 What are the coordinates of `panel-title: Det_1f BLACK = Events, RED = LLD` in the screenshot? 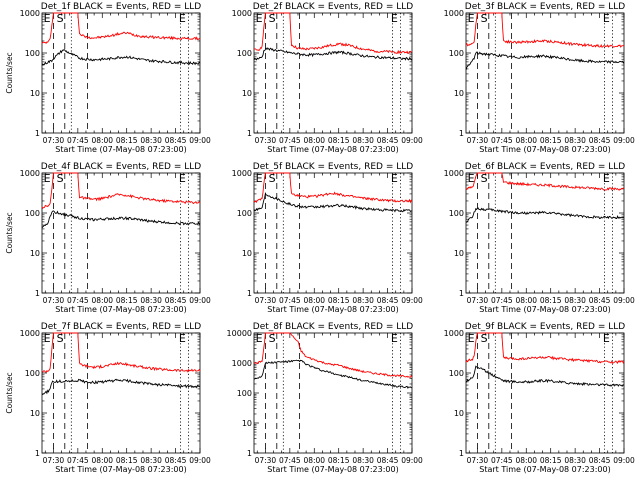 It's located at (121, 7).